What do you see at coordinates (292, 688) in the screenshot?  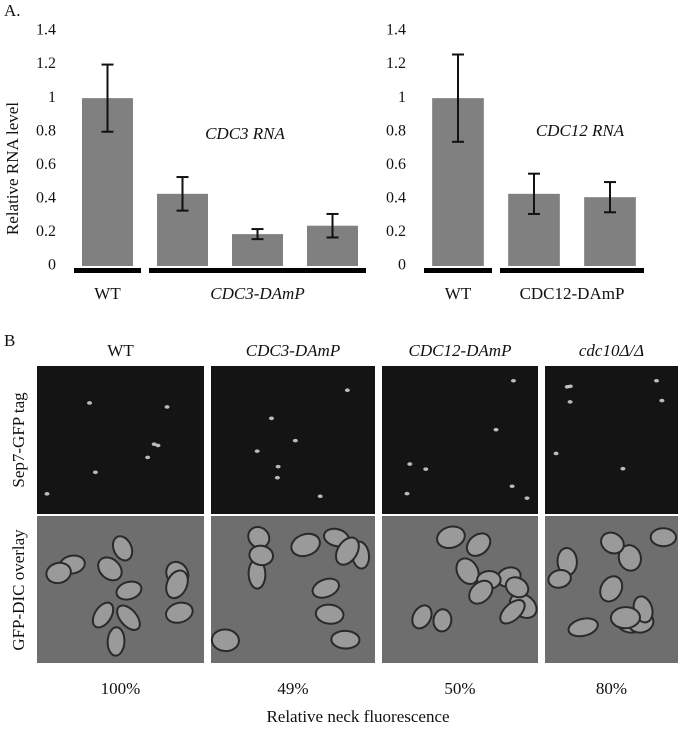 I see `fluorescence-label: 49%` at bounding box center [292, 688].